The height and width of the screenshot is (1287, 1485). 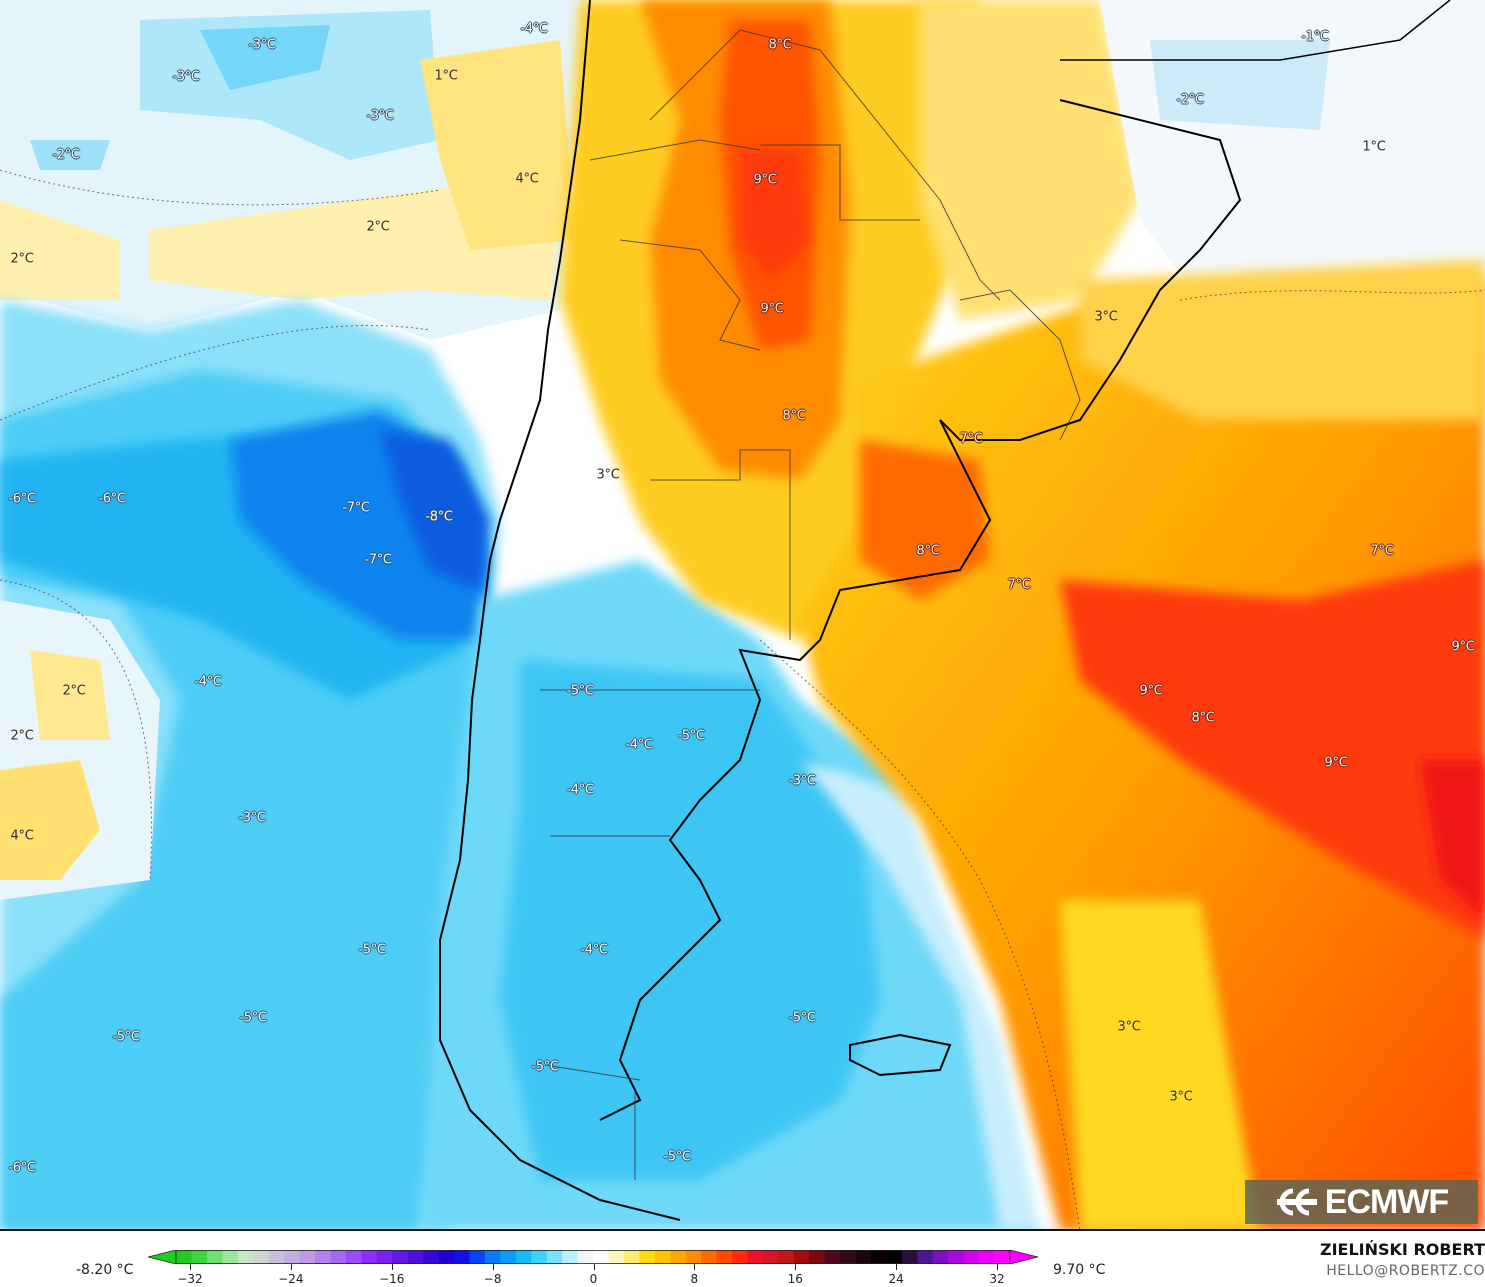 What do you see at coordinates (392, 1279) in the screenshot?
I see `colorbar-tick-label: −16` at bounding box center [392, 1279].